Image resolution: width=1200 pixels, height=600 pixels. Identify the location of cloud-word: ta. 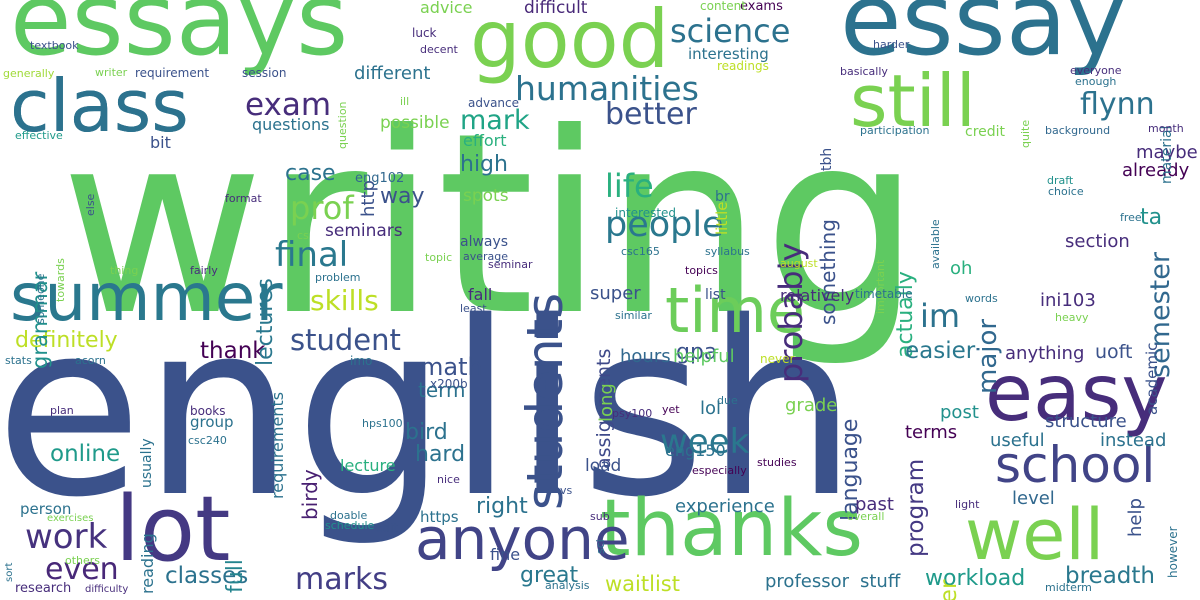
(1151, 217).